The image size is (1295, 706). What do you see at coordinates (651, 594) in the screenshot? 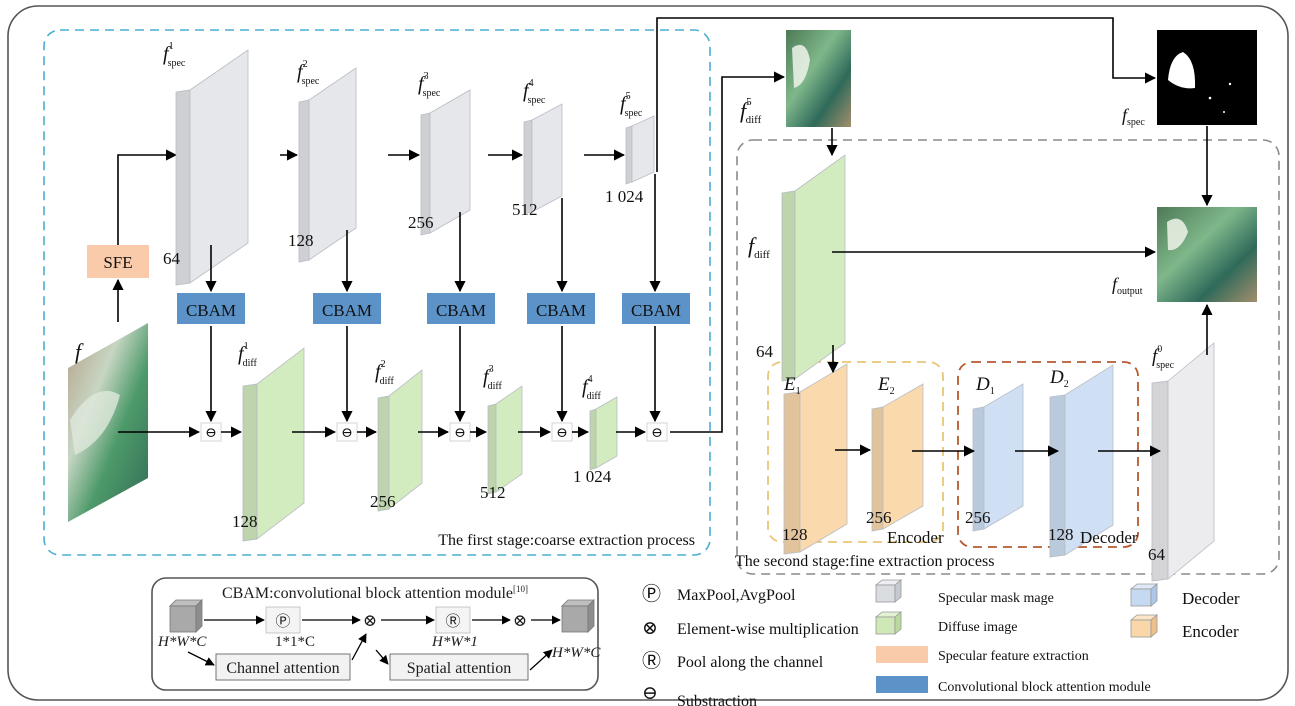
I see `legend-pool-icon: Ⓟ` at bounding box center [651, 594].